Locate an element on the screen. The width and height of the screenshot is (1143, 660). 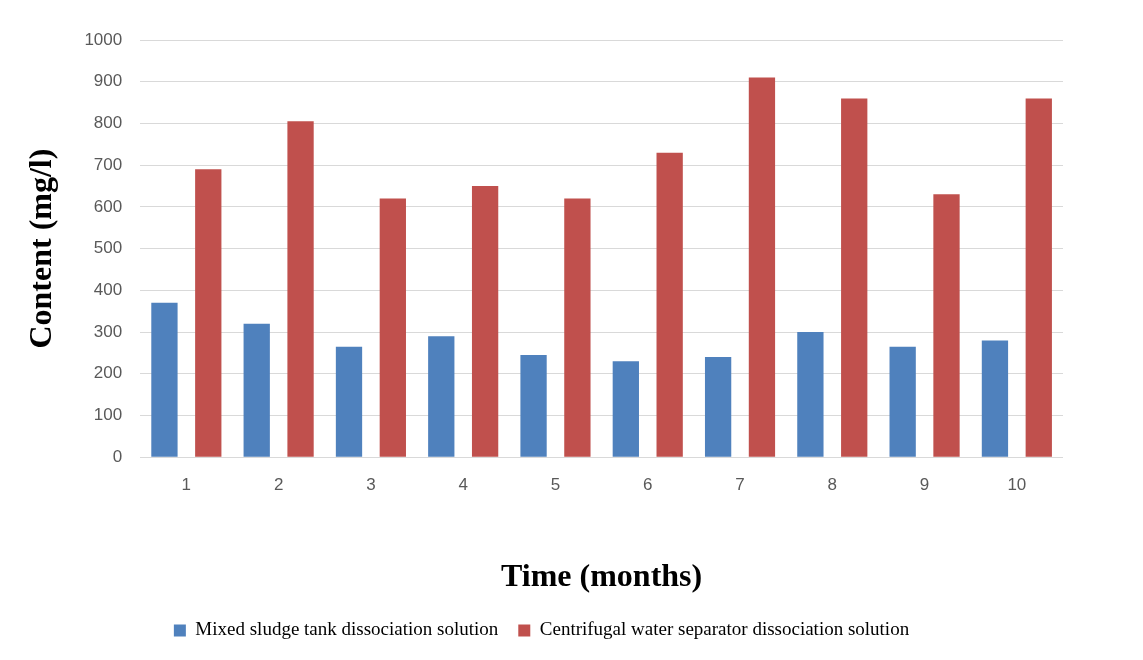
x-axis-title: Time (months) is located at coordinates (602, 575).